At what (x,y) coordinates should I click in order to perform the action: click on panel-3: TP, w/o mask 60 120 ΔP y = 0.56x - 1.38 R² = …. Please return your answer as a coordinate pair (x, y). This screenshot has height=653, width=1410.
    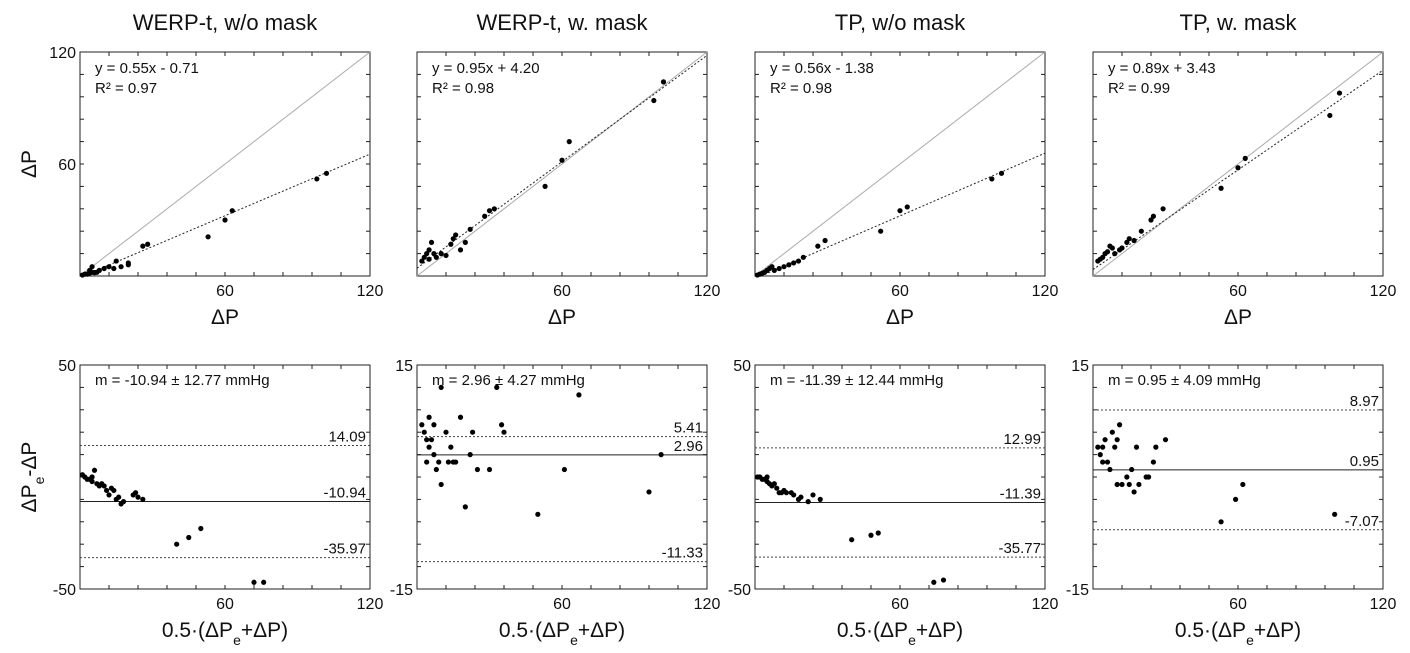
    Looking at the image, I should click on (906, 169).